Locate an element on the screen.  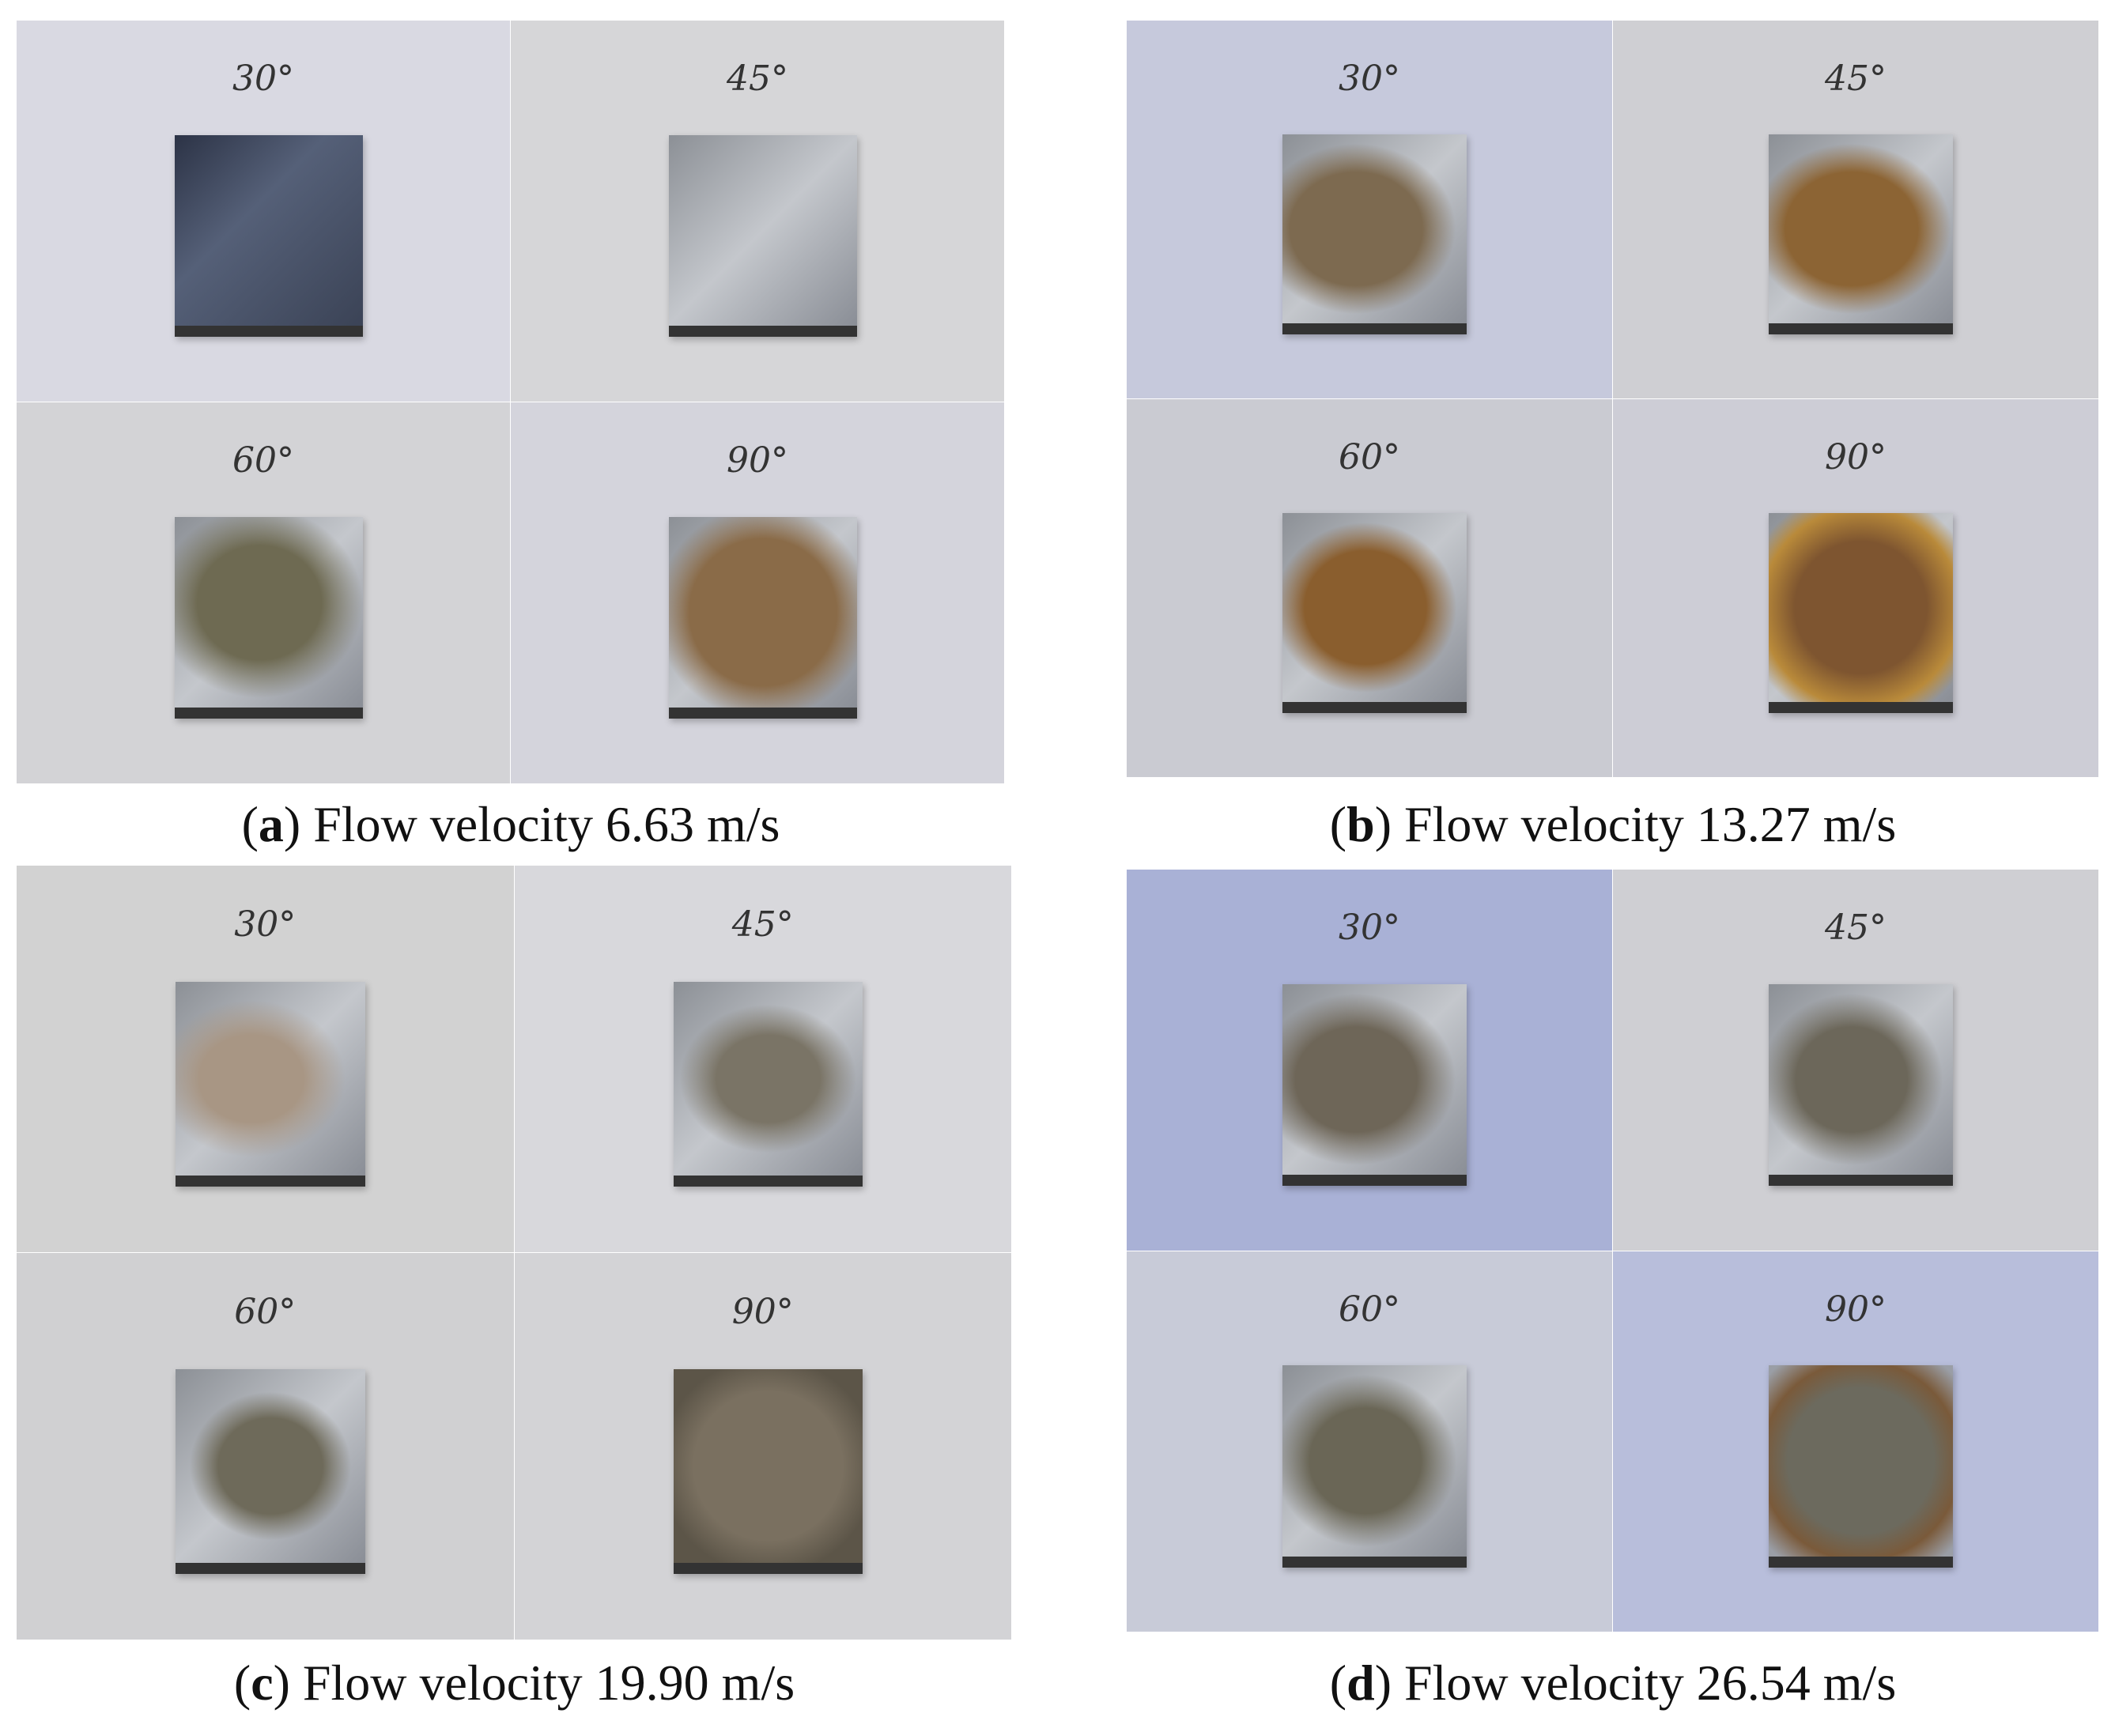
caption-text: ) Flow velocity 19.90 m/s is located at coordinates (534, 1683).